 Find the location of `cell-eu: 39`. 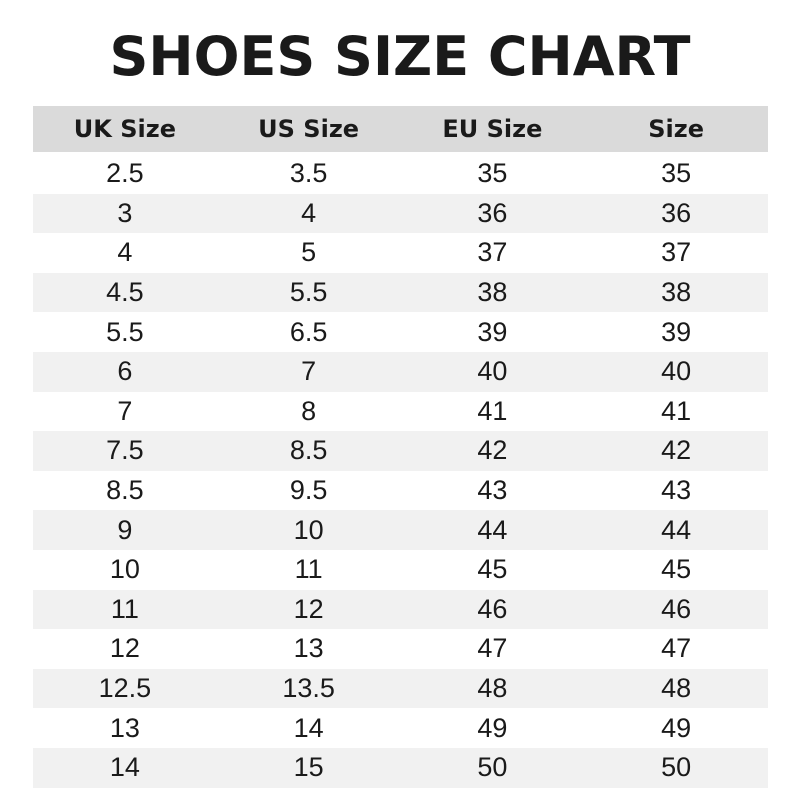

cell-eu: 39 is located at coordinates (492, 331).